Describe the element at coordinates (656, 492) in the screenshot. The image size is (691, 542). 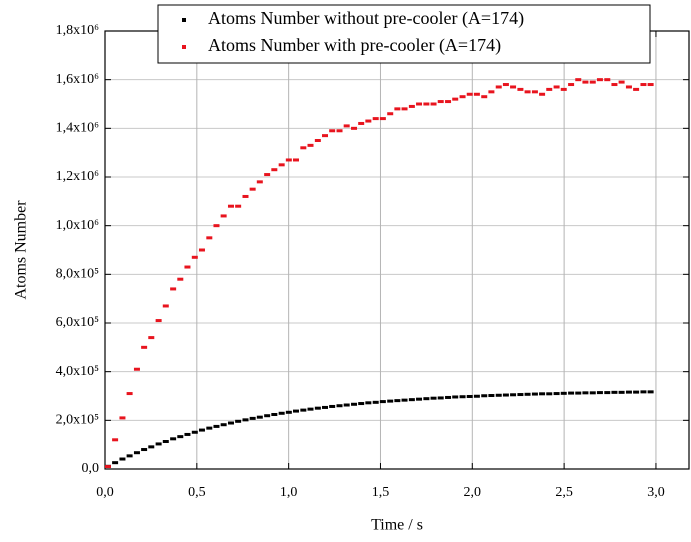
I see `x-tick-label: 3,0` at that location.